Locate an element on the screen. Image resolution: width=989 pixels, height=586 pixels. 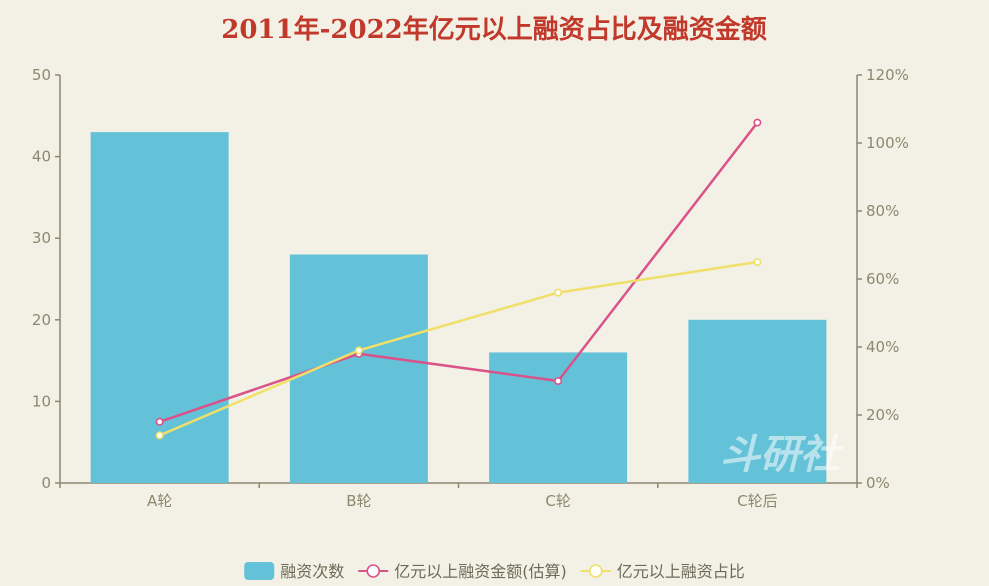
legend: 融资次数 亿元以上融资金额(估算) 亿元以上融资占比 is located at coordinates (494, 571).